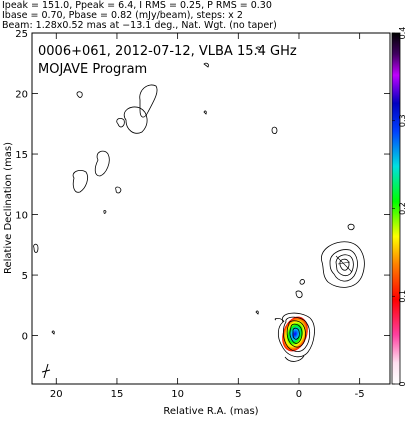  Describe the element at coordinates (167, 51) in the screenshot. I see `source-label: 0006+061, 2012-07-12, VLBA 15.4 GHz` at that location.